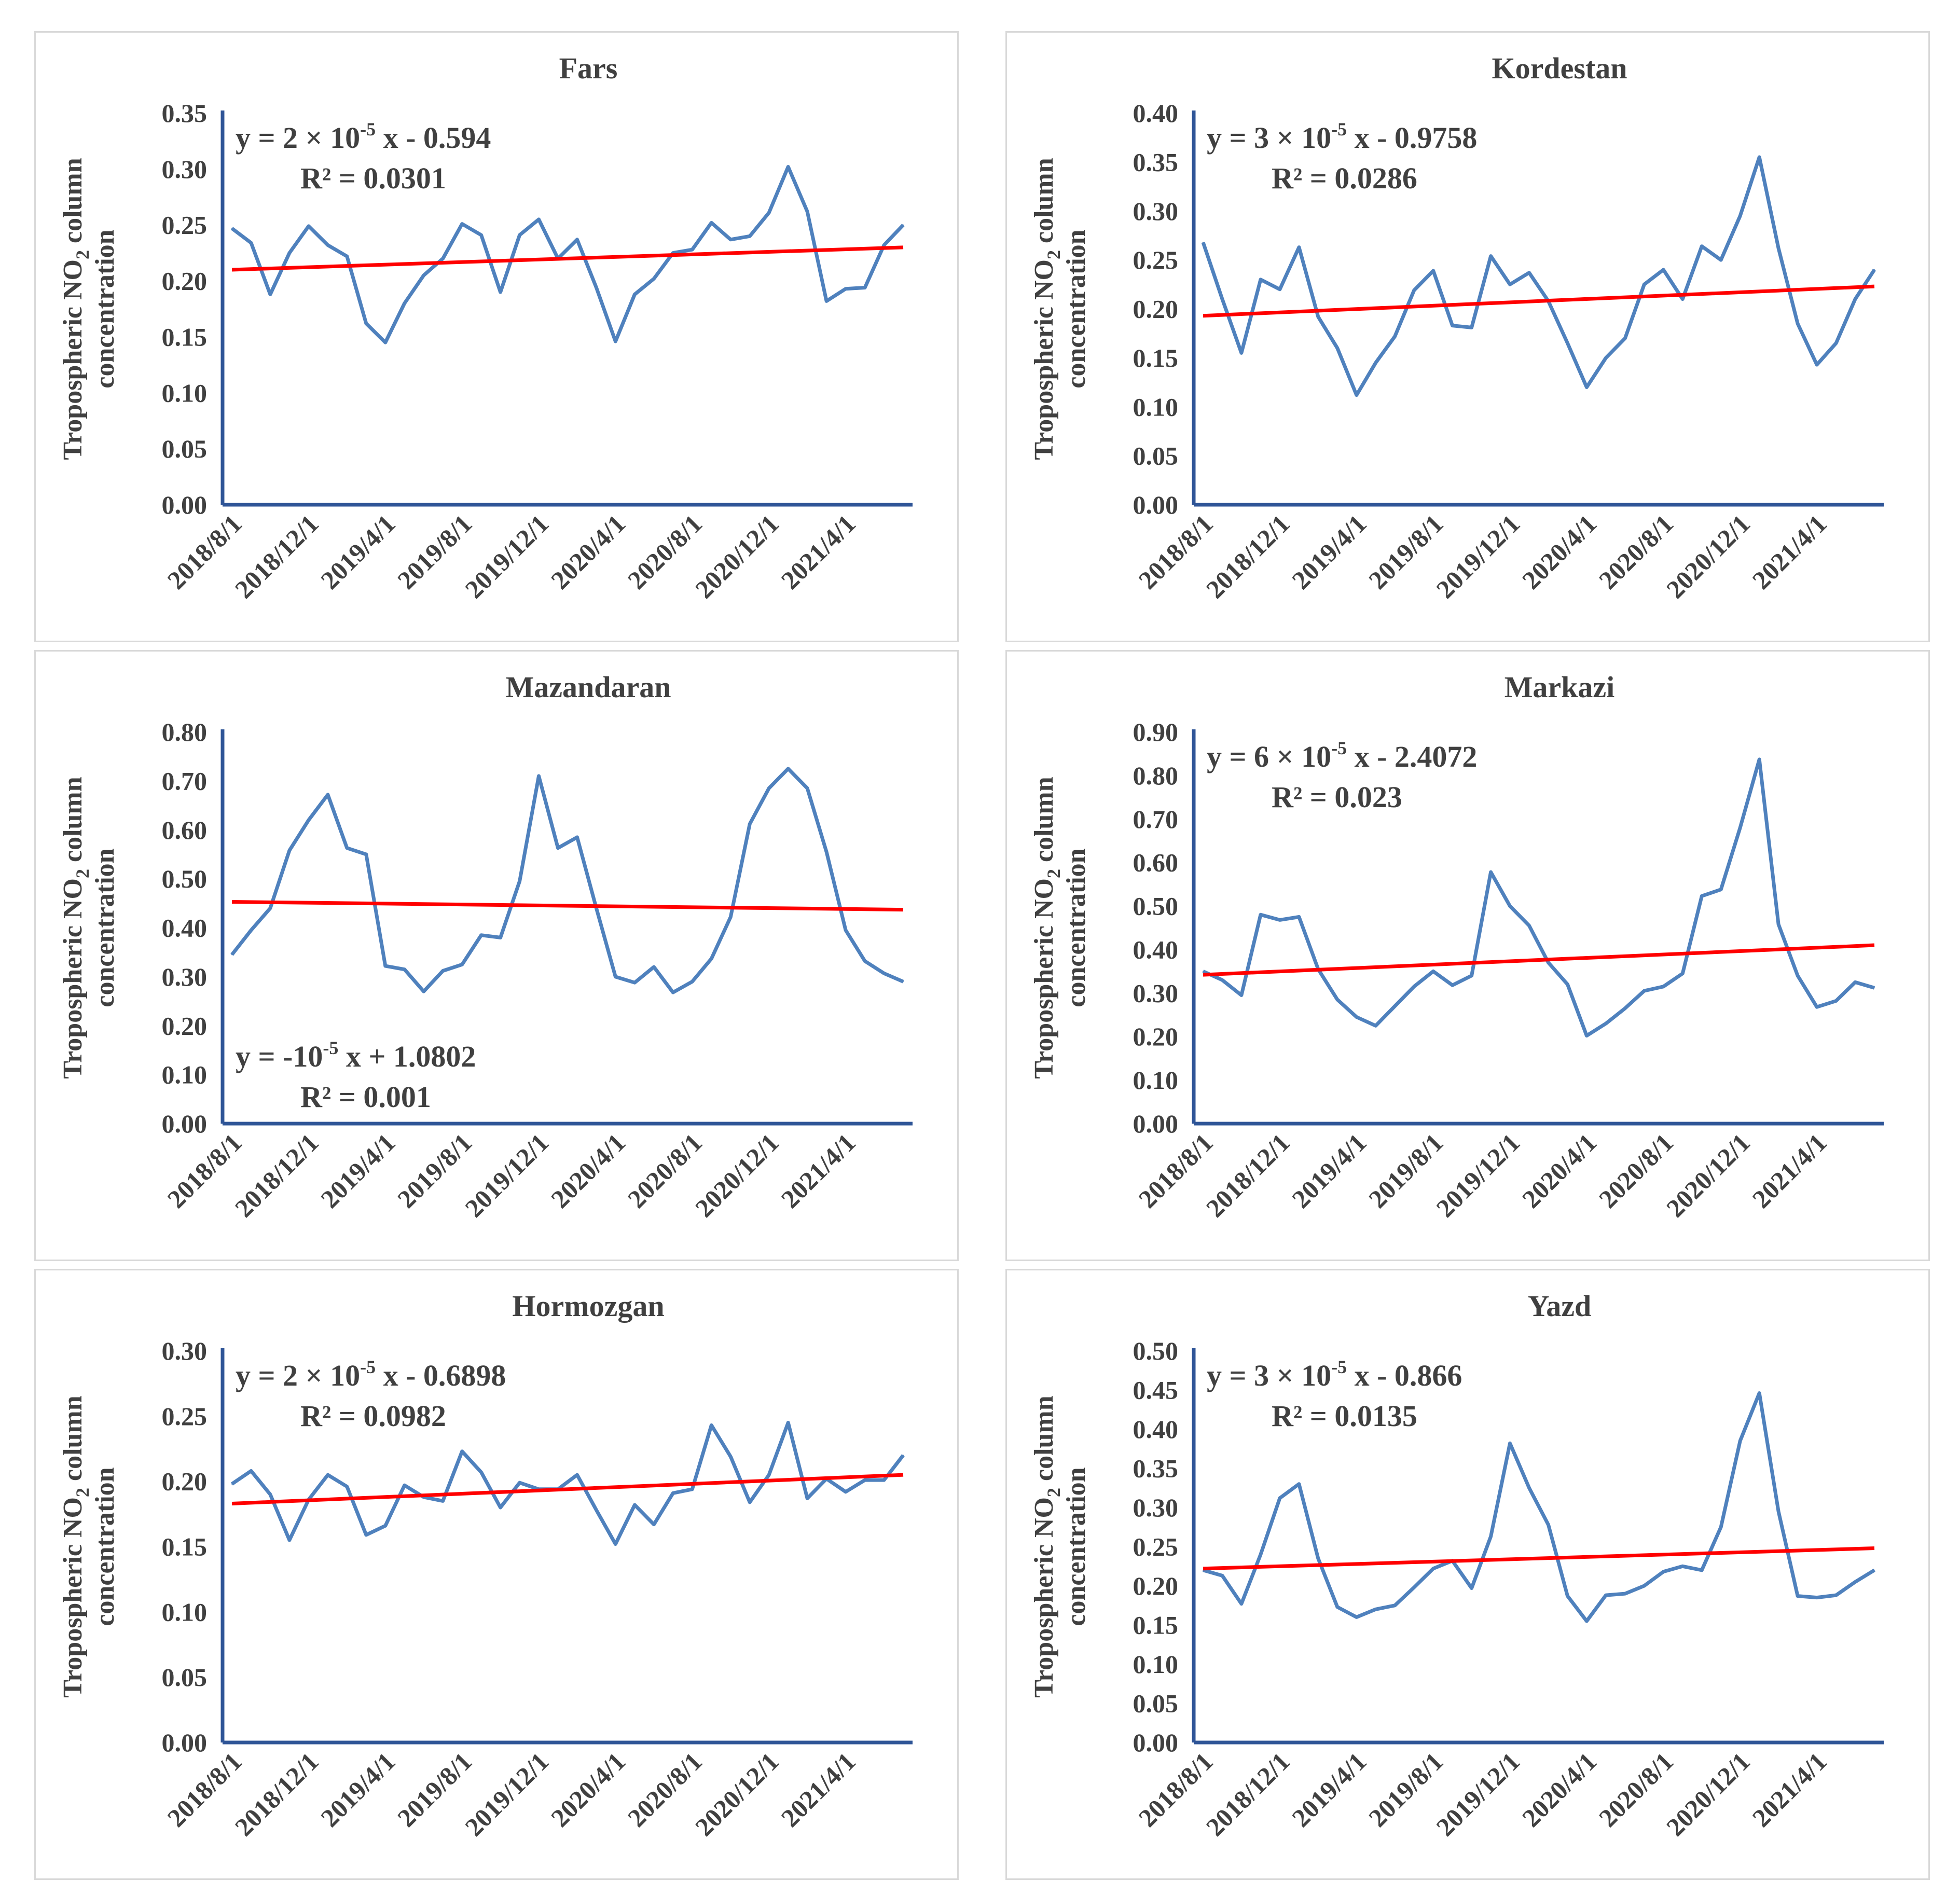 The image size is (1960, 1895). What do you see at coordinates (185, 1547) in the screenshot?
I see `y-tick-label: 0.15` at bounding box center [185, 1547].